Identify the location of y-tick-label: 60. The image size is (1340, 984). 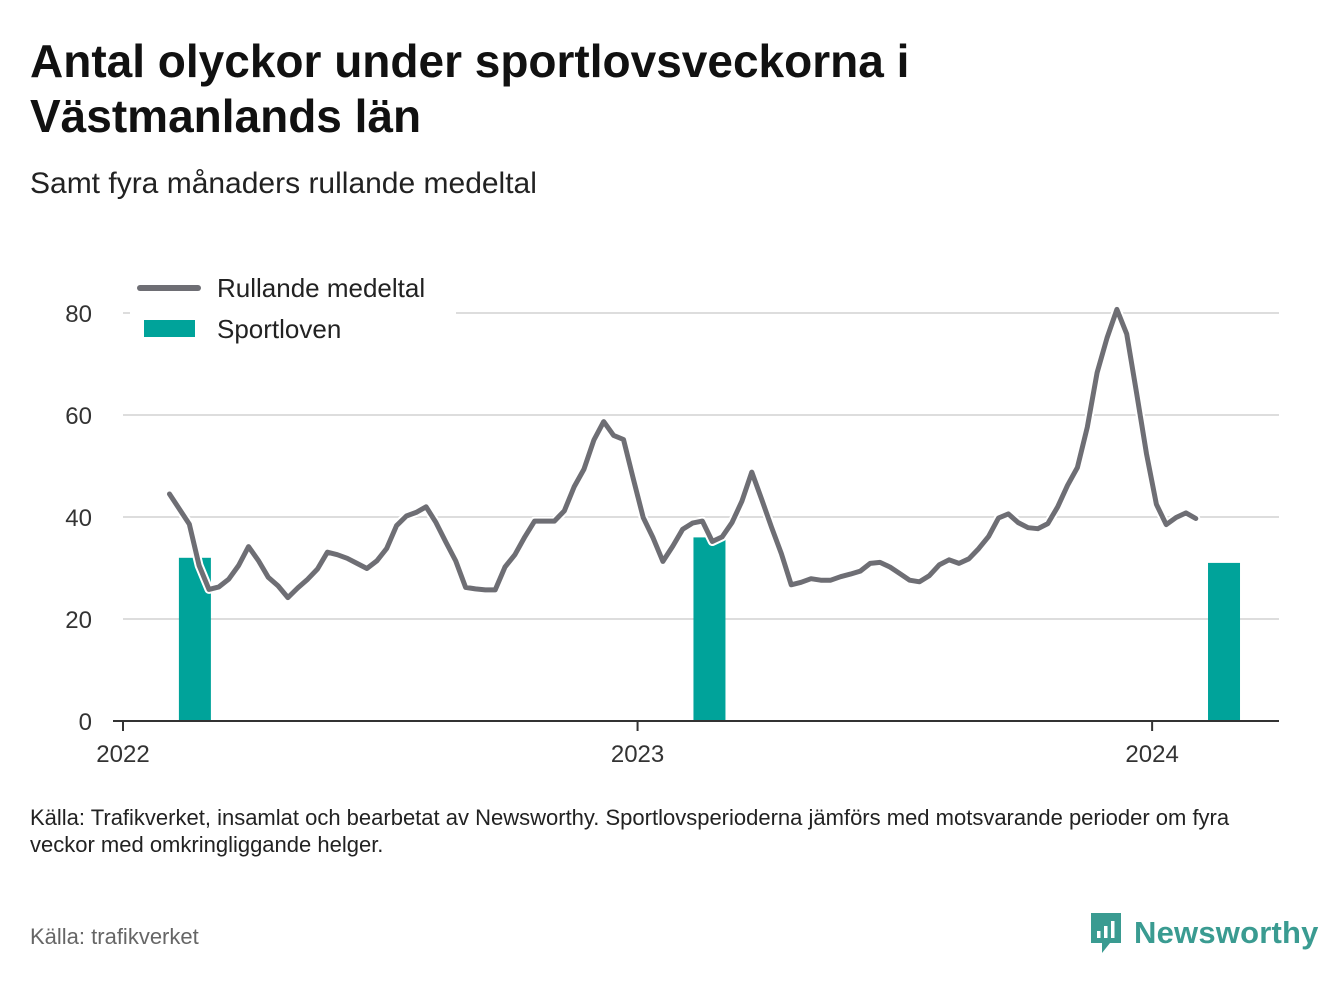
(78, 416).